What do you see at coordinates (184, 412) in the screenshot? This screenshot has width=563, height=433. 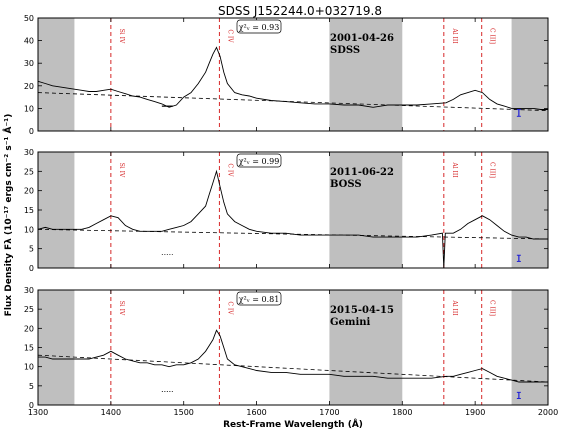 I see `x-tick-label: 1500` at bounding box center [184, 412].